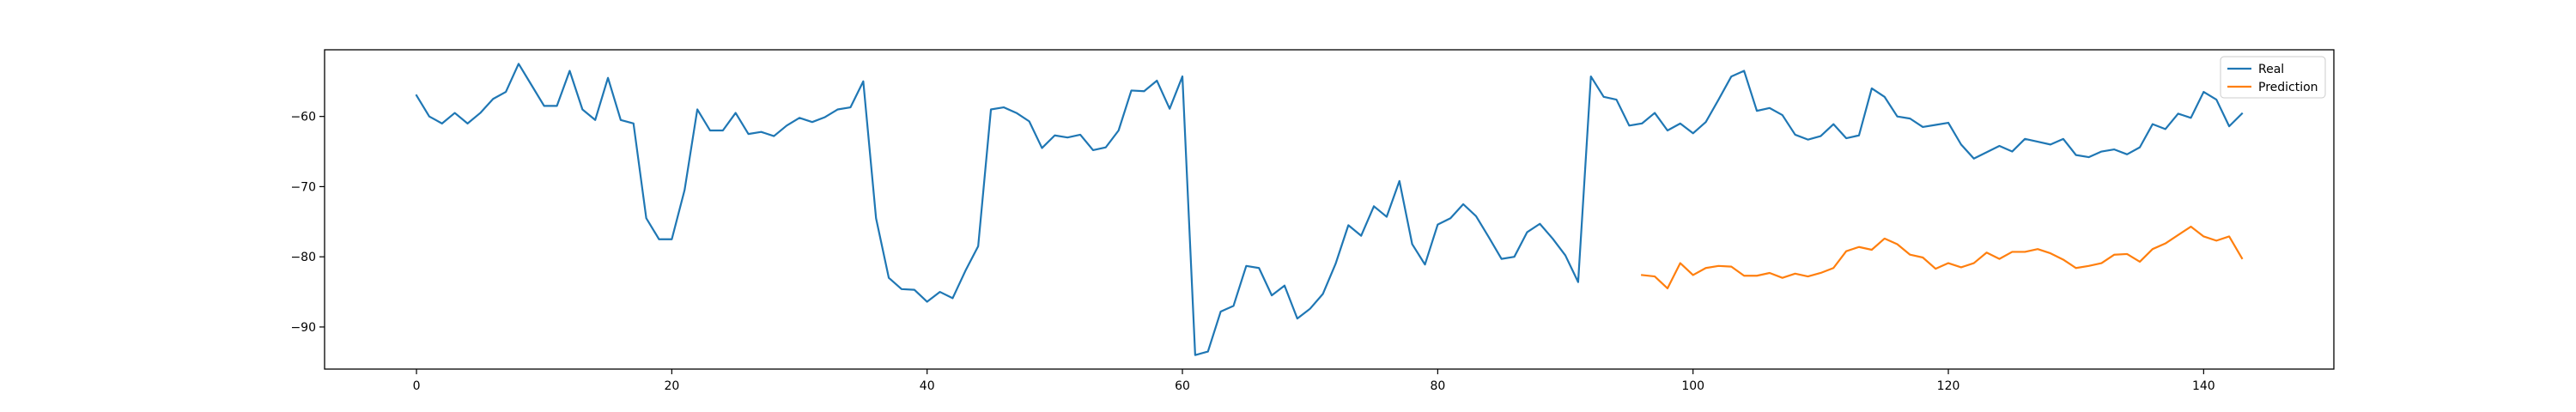  What do you see at coordinates (303, 257) in the screenshot?
I see `y-tick-label: −80` at bounding box center [303, 257].